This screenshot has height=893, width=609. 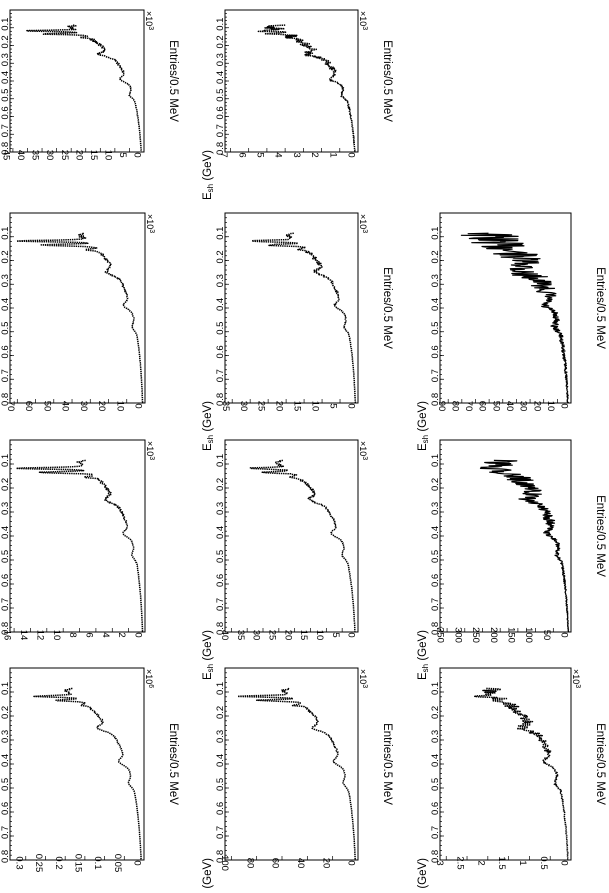 I want to click on y-tick-label: 0.2, so click(x=58, y=862).